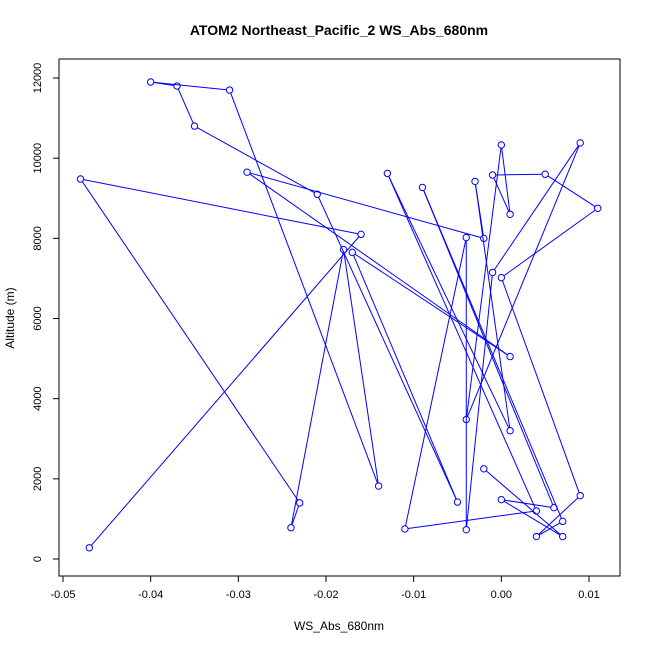 This screenshot has width=650, height=650. I want to click on y-axis: 0 2000 4000 6000 8000 10000 12000, so click(46, 312).